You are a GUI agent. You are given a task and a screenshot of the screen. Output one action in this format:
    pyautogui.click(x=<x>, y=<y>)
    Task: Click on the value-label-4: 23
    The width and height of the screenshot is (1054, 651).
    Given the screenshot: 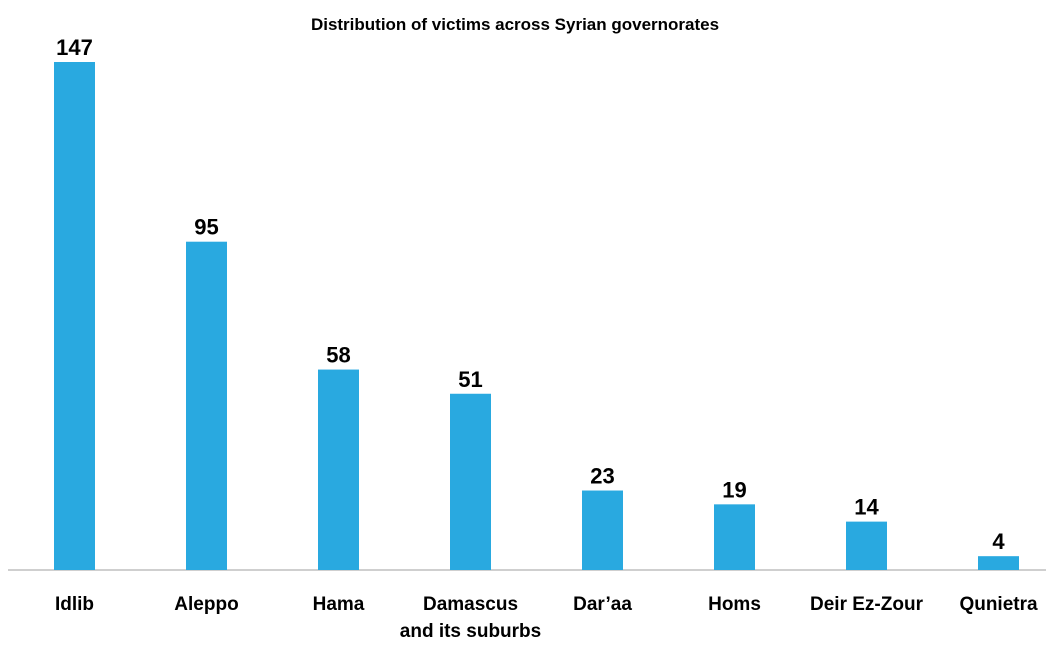 What is the action you would take?
    pyautogui.click(x=602, y=476)
    